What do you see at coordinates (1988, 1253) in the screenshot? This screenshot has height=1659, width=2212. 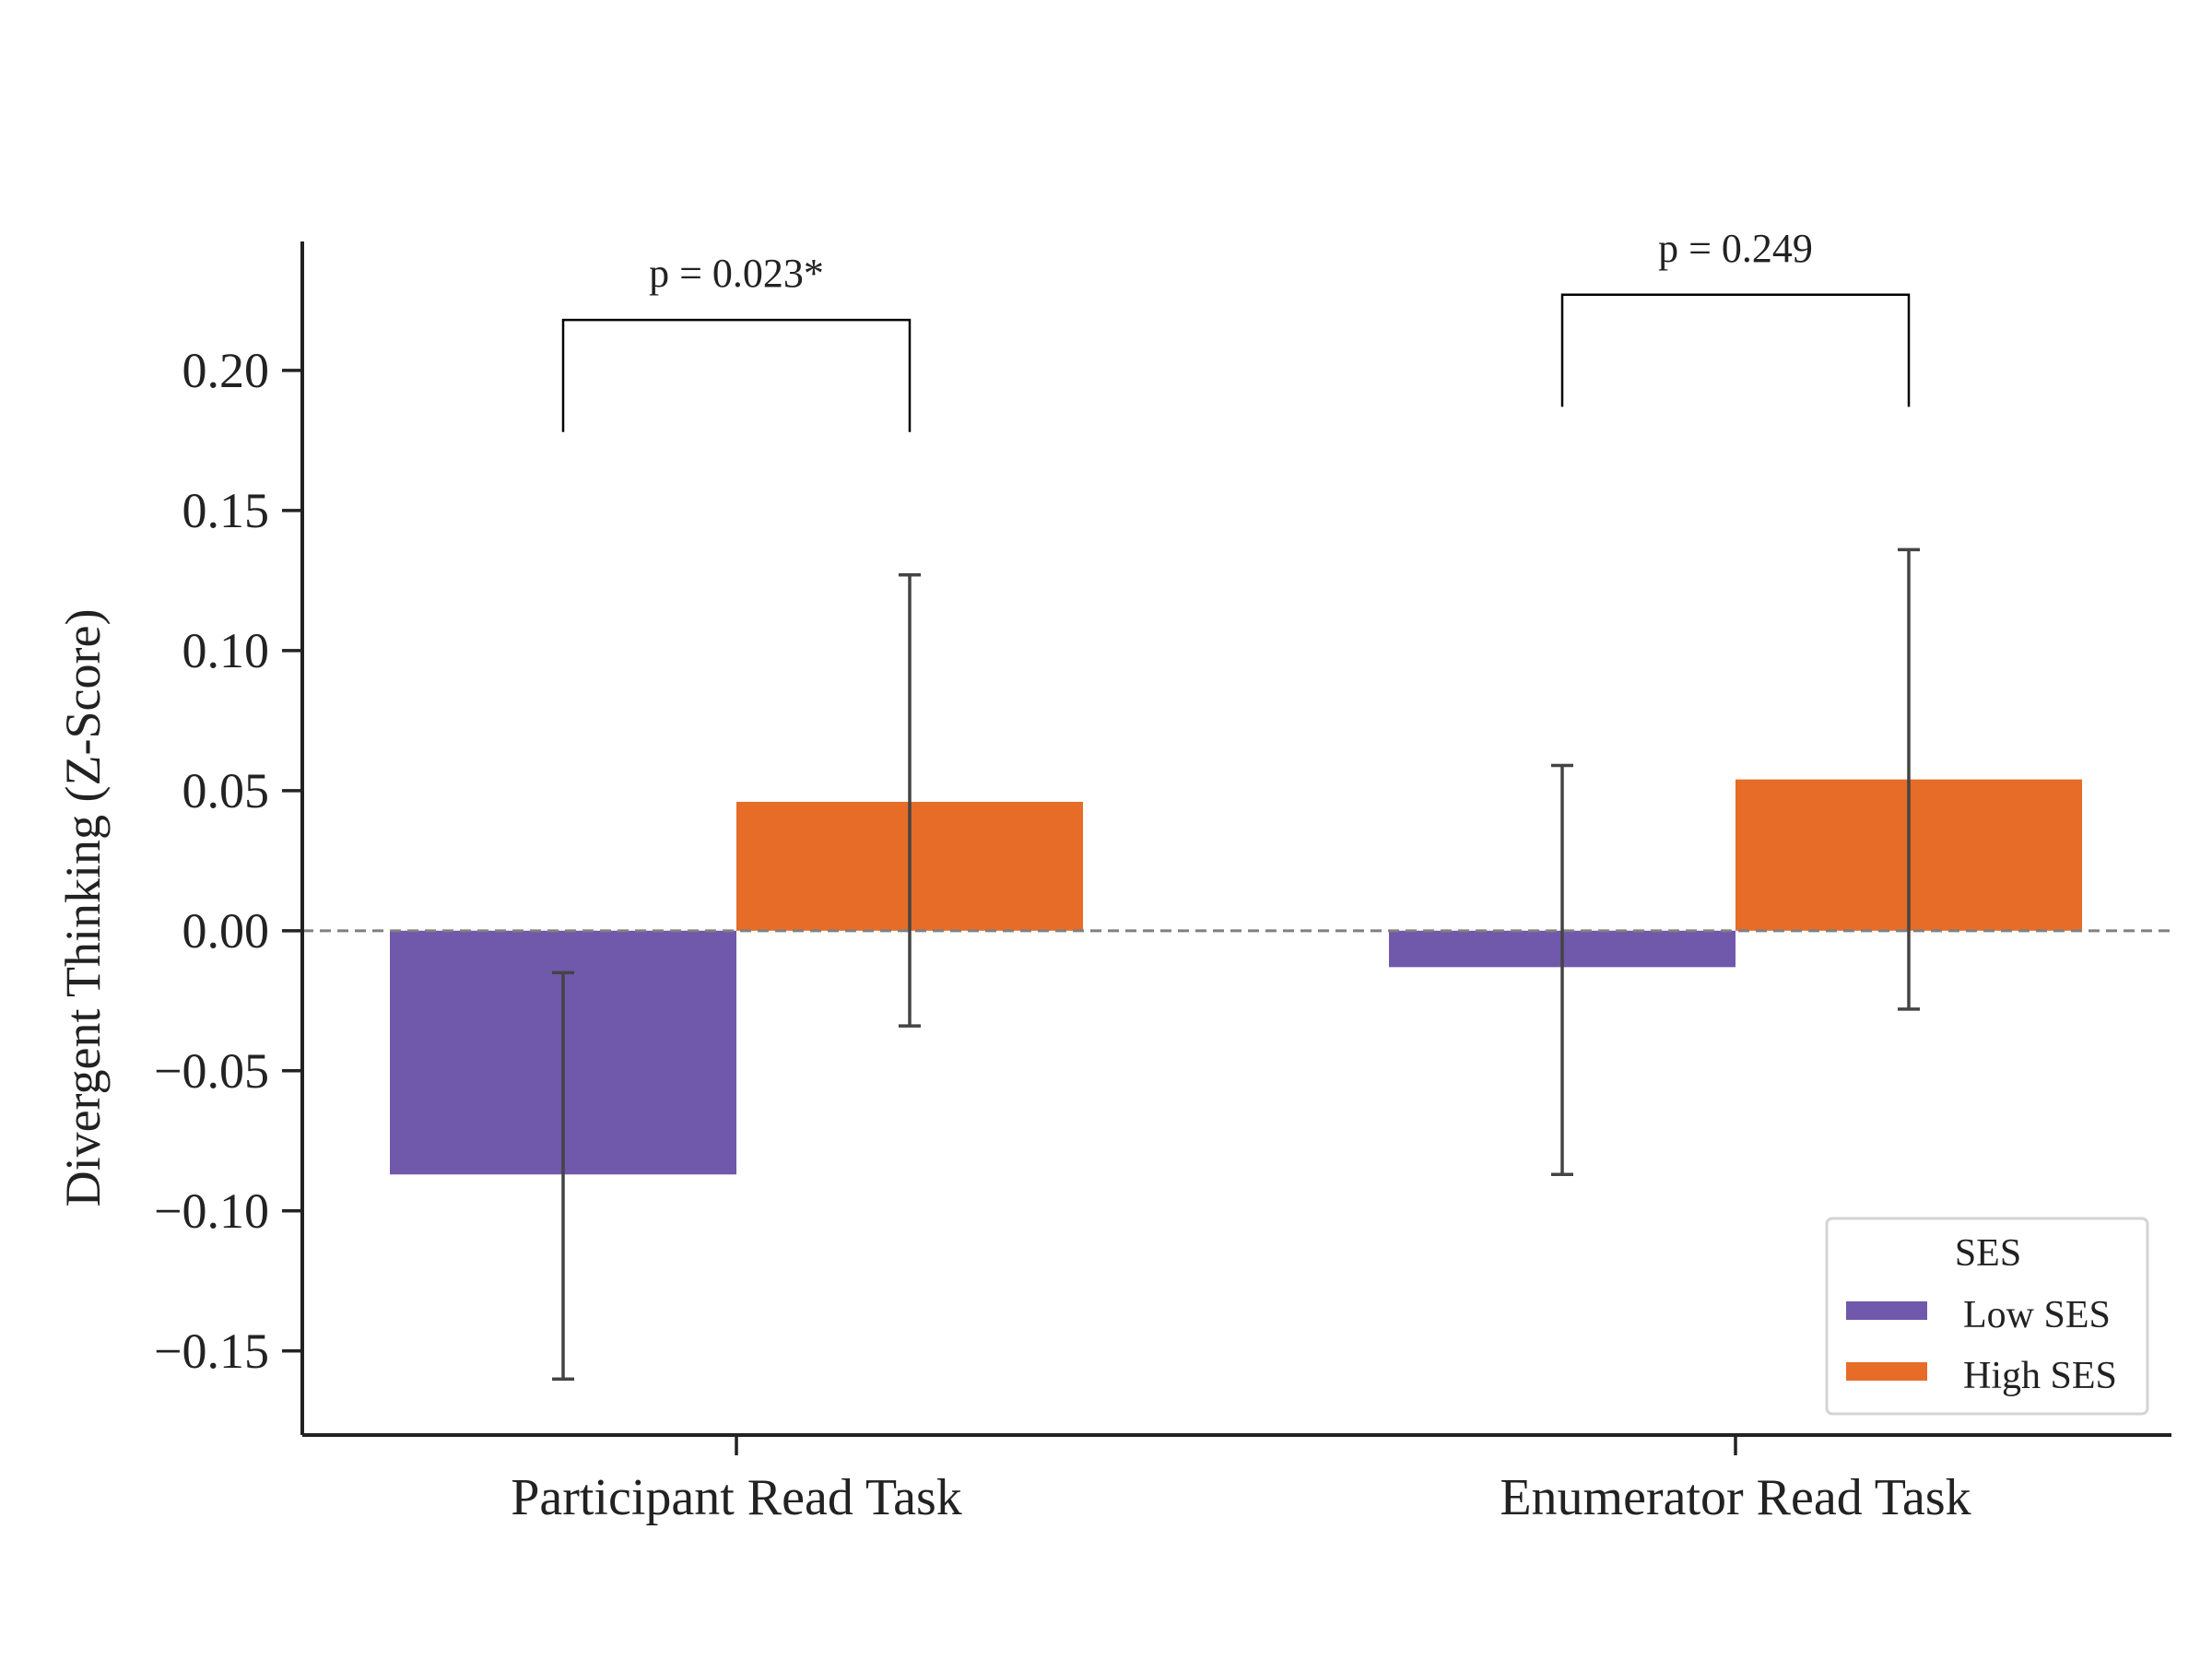 I see `legend-title: SES` at bounding box center [1988, 1253].